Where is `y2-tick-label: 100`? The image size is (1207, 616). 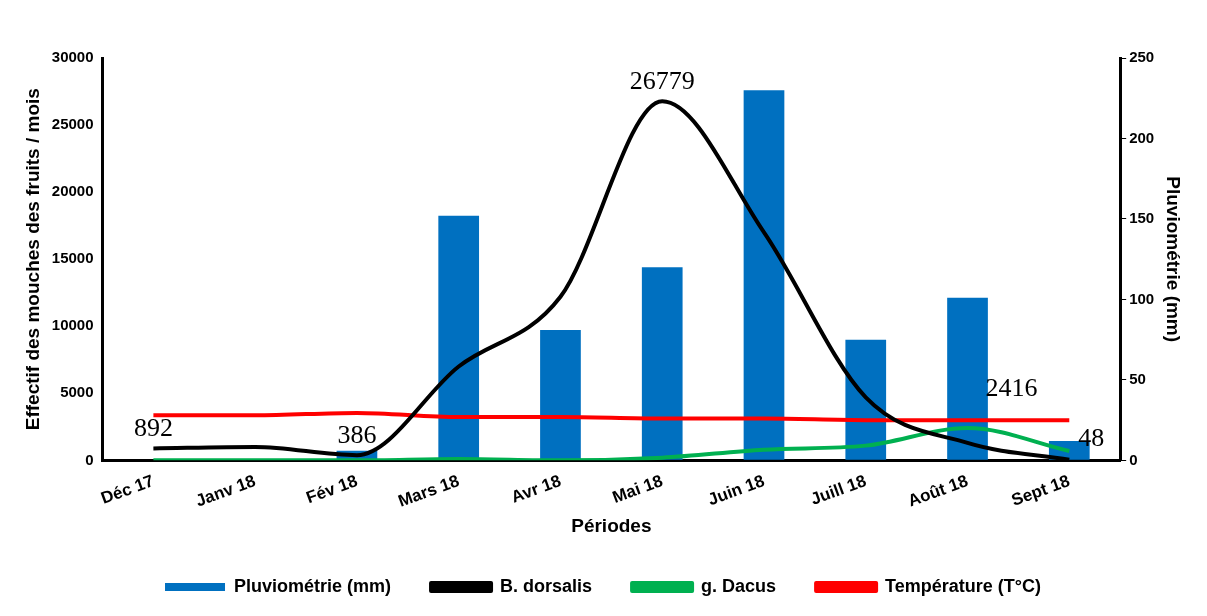 y2-tick-label: 100 is located at coordinates (1142, 298).